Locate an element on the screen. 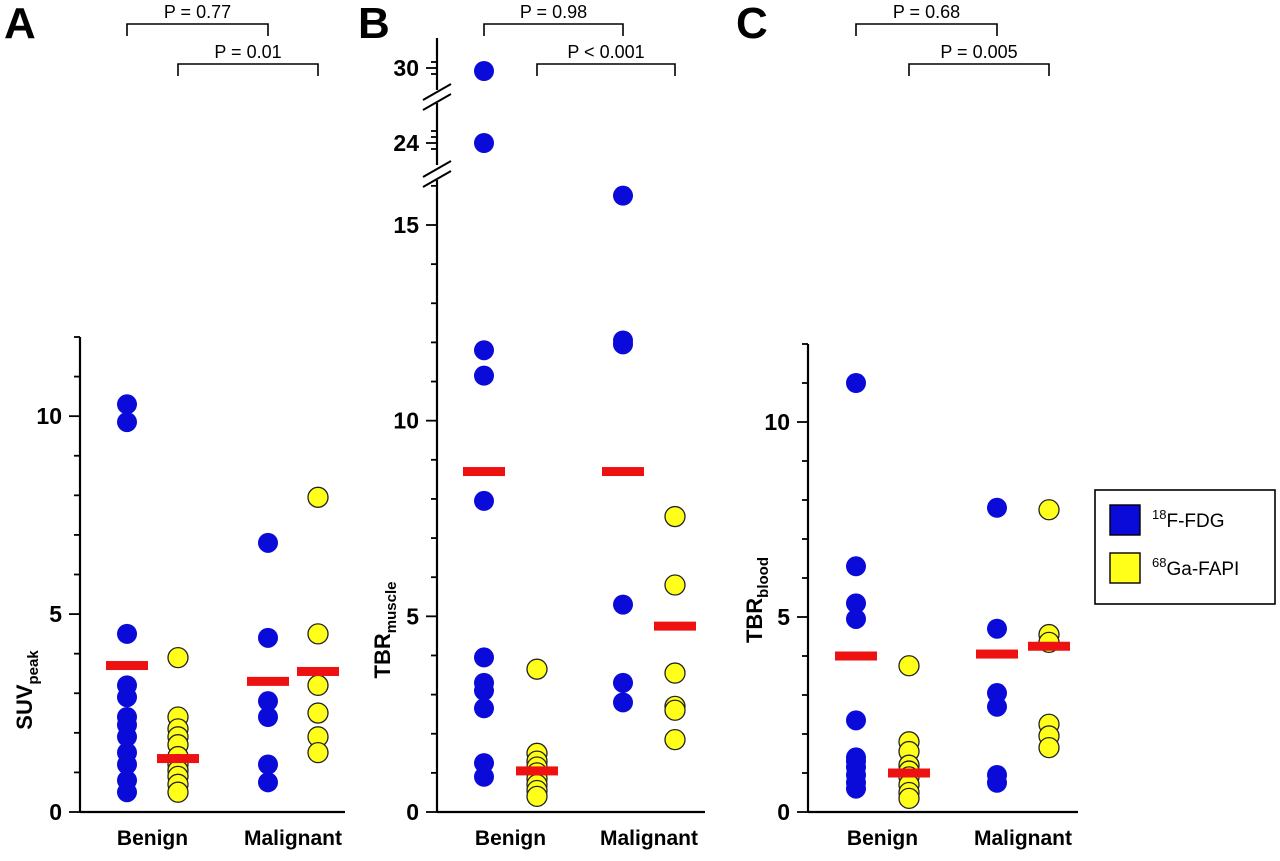 This screenshot has width=1280, height=861. y-axis-label-b: TBRmuscle is located at coordinates (385, 630).